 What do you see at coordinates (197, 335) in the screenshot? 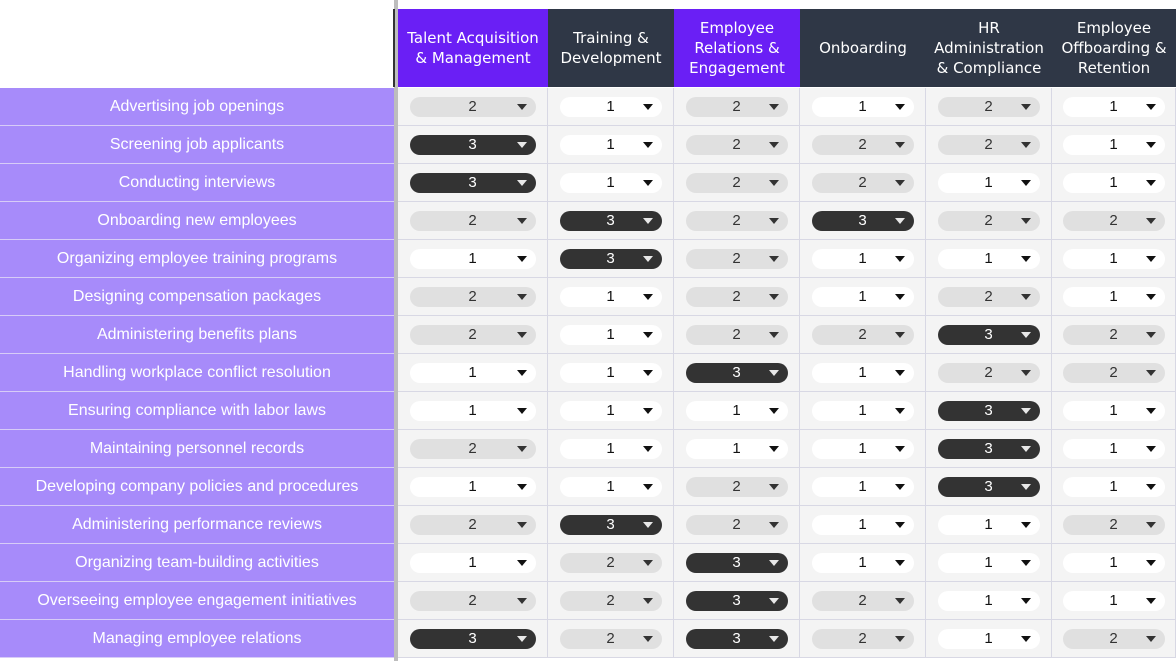
I see `row-label-administering-benefits-plans: Administering benefits plans` at bounding box center [197, 335].